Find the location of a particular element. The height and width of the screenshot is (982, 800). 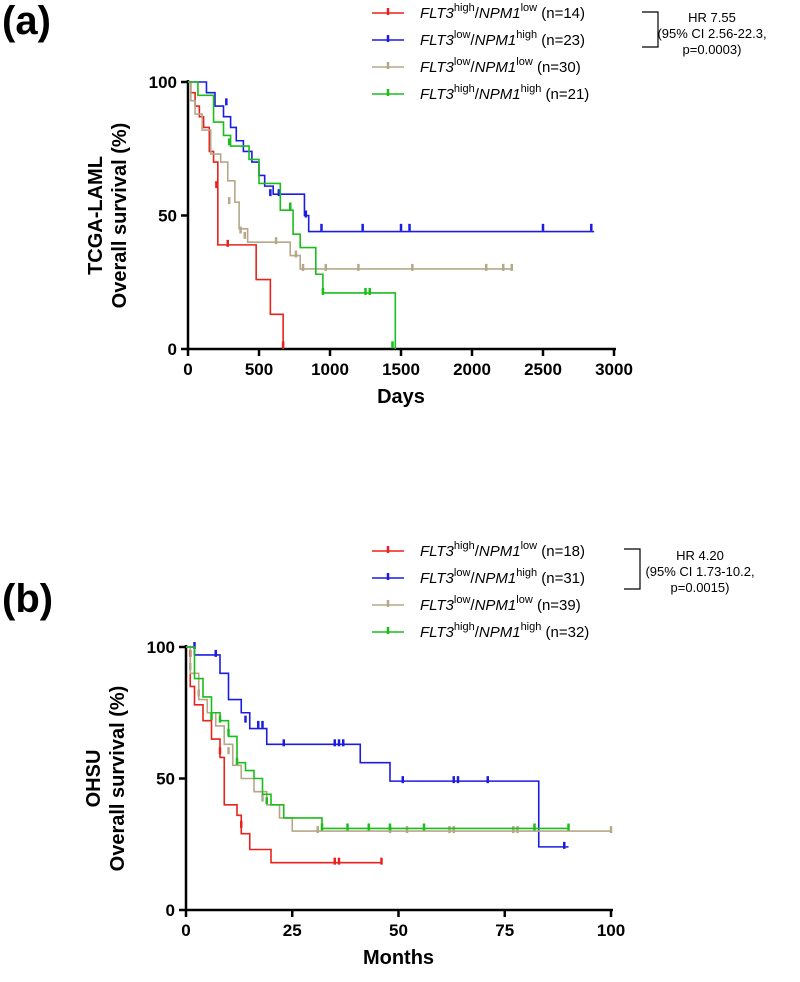

legend-entry-tan: FLT3low/NPM1low (n=30) is located at coordinates (476, 66).